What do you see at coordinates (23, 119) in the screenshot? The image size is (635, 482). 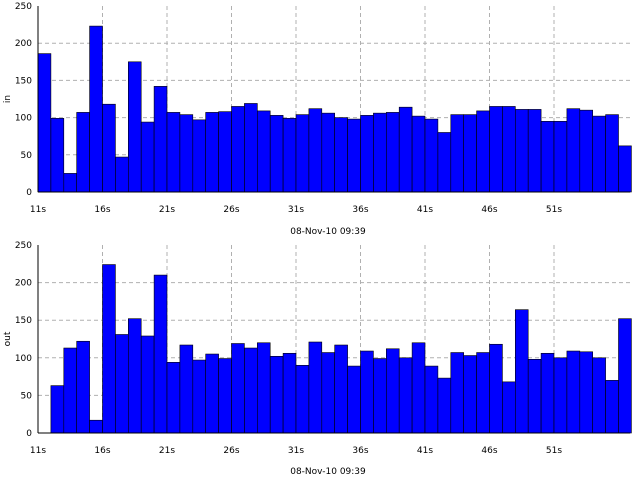 I see `chart1-ytick-label: 100` at bounding box center [23, 119].